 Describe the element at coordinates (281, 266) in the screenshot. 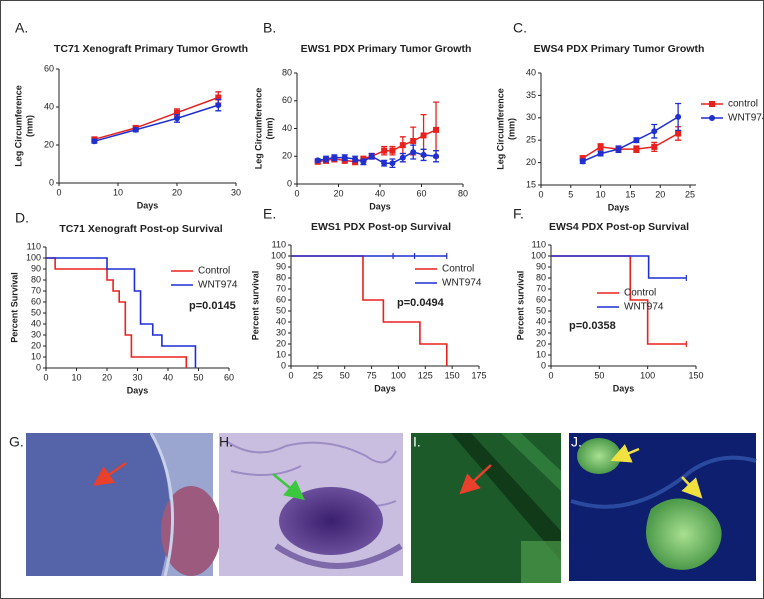

I see `y-tick-label: 90` at that location.